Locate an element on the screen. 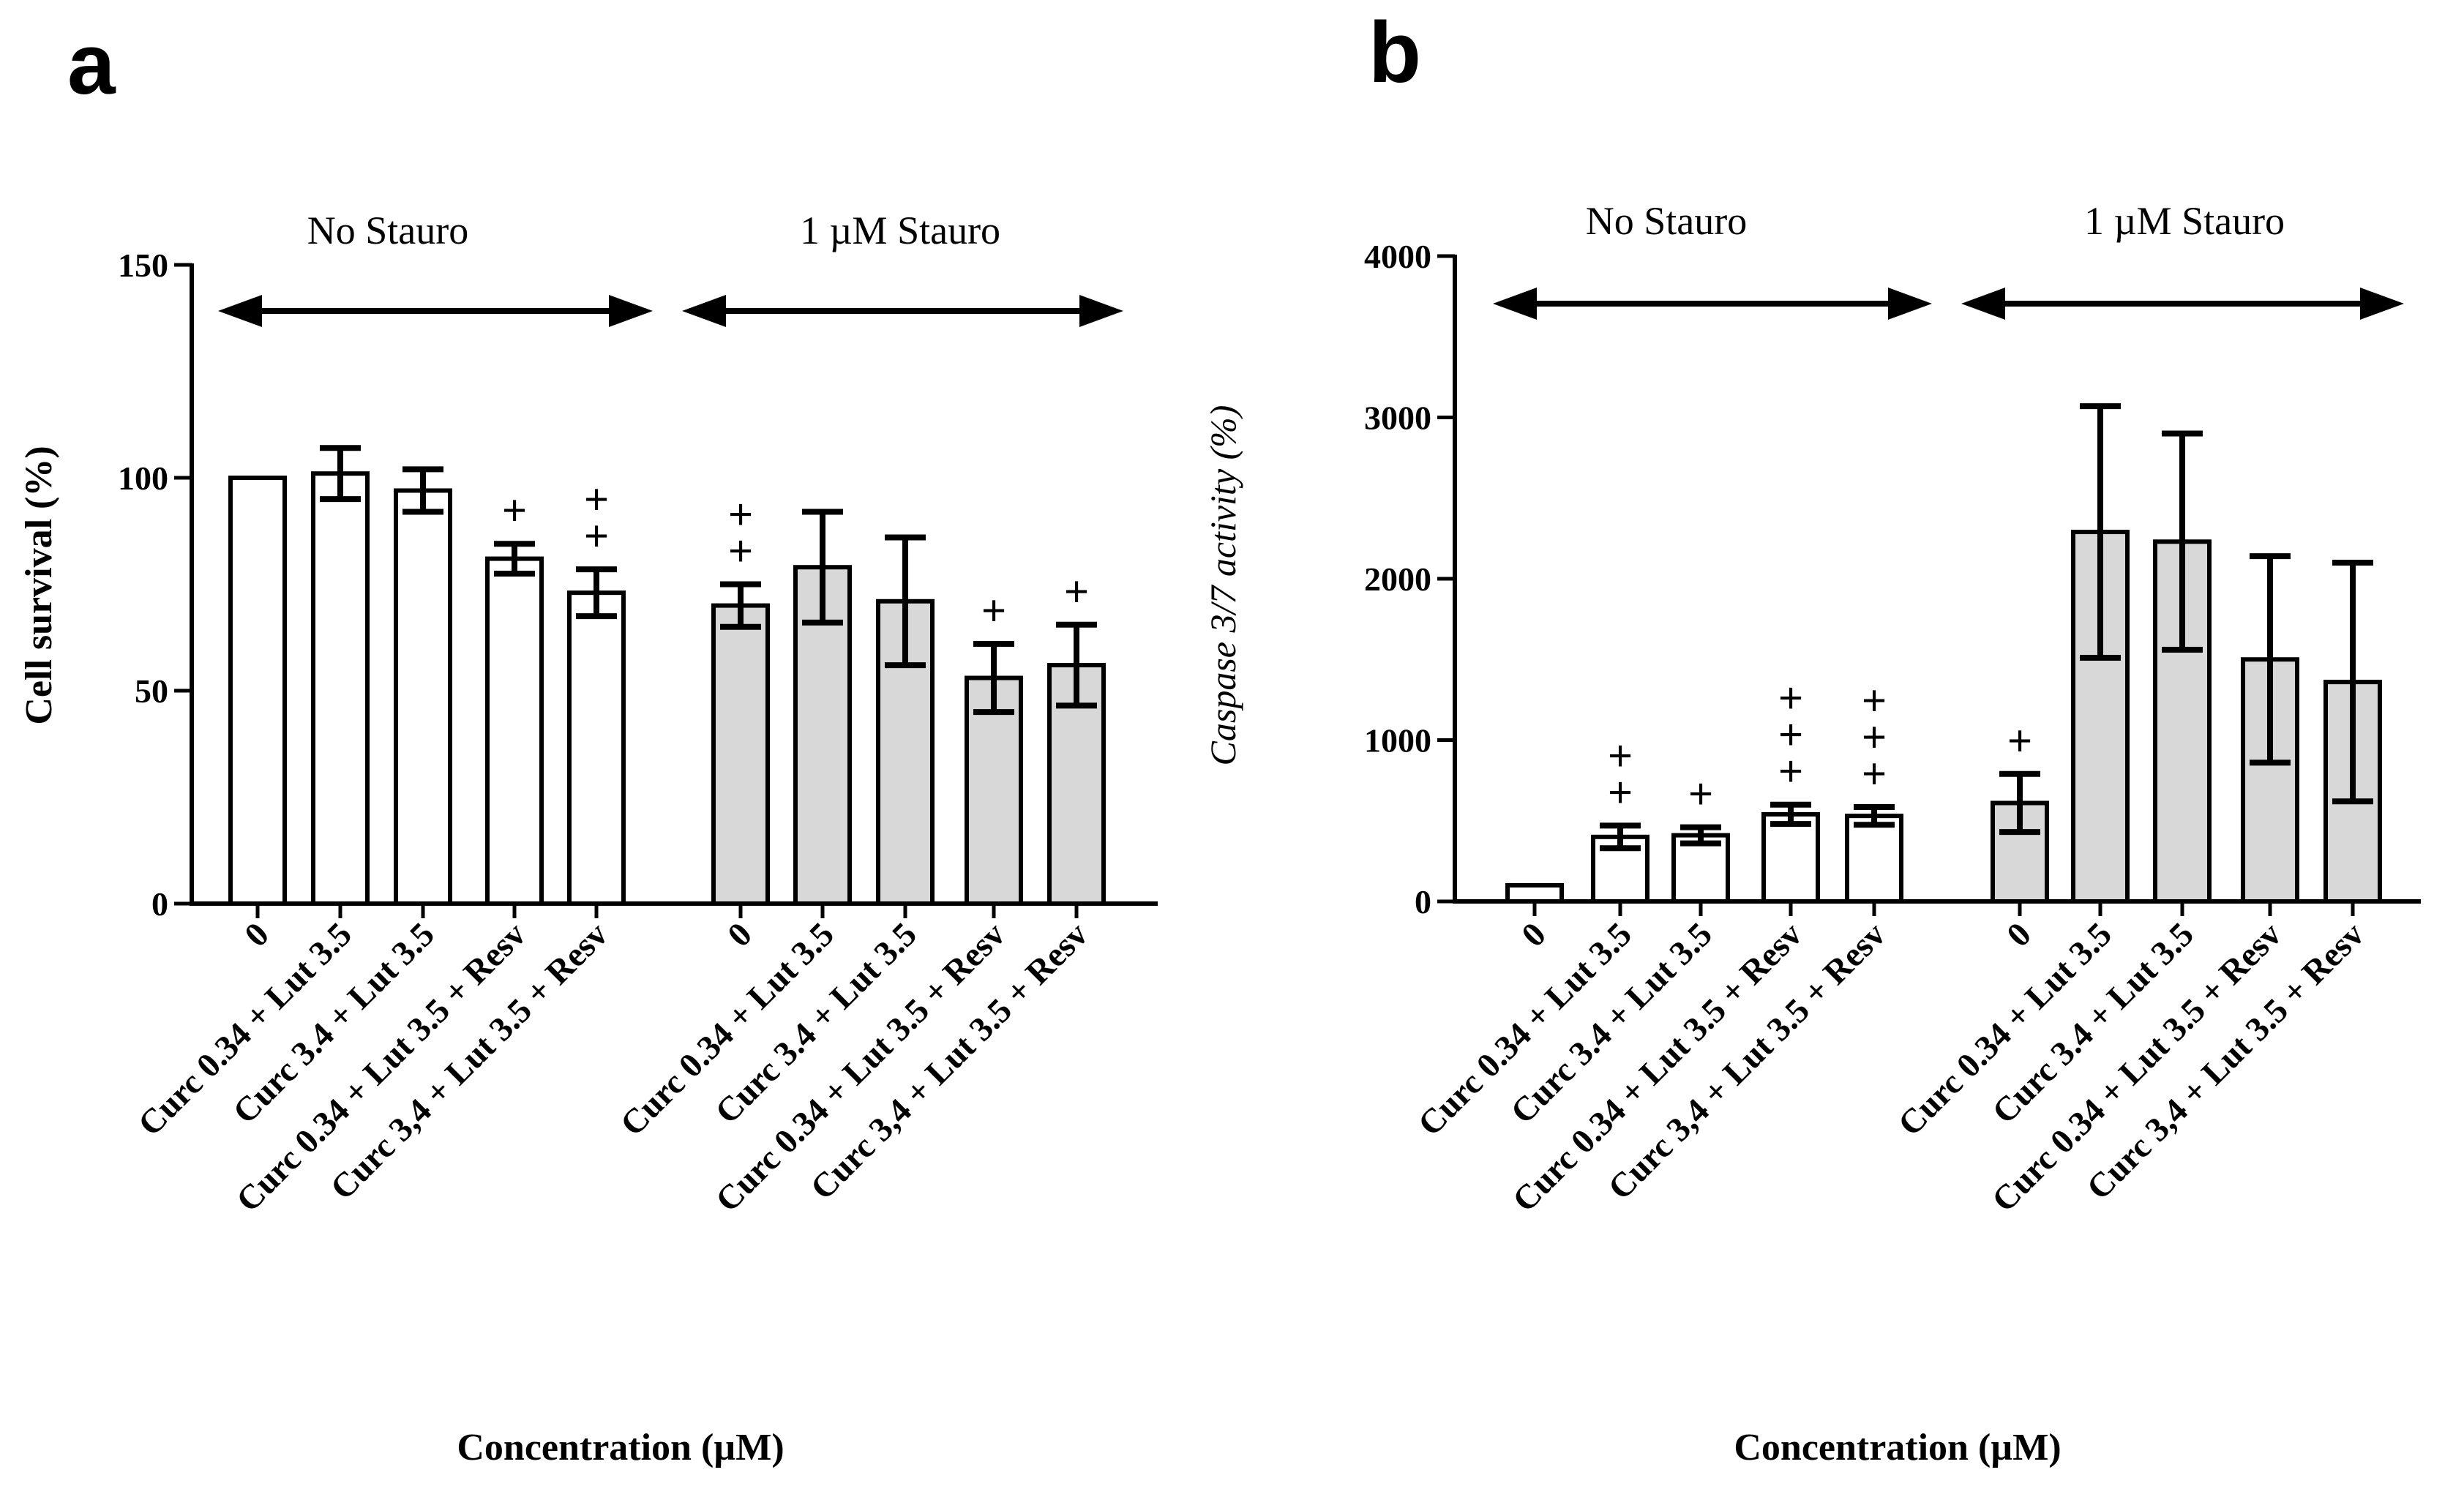 This screenshot has width=2464, height=1497. y-axis-title: Cell survival (%) is located at coordinates (39, 585).